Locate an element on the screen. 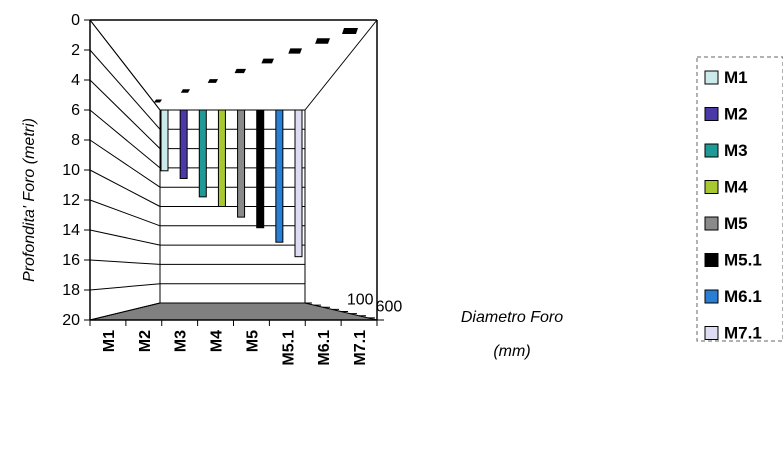 This screenshot has width=783, height=464. marker-M2 is located at coordinates (185, 91).